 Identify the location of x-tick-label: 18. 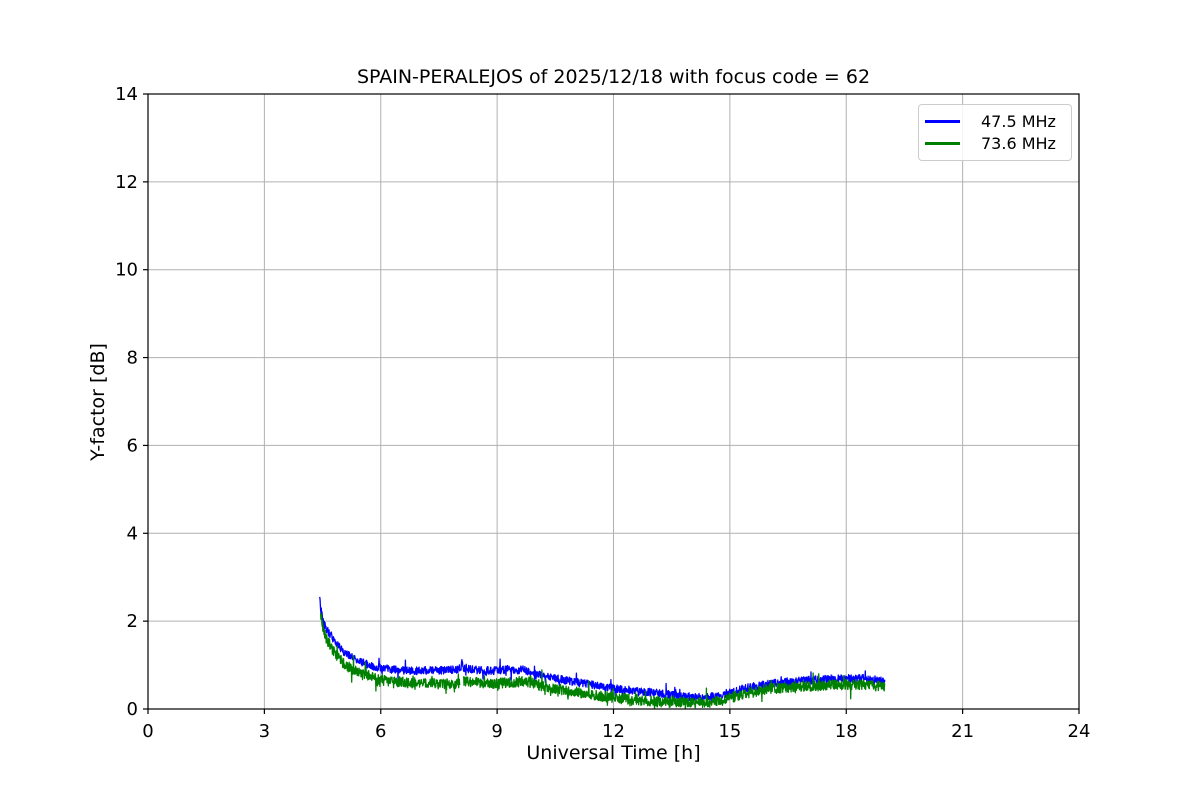
(846, 731).